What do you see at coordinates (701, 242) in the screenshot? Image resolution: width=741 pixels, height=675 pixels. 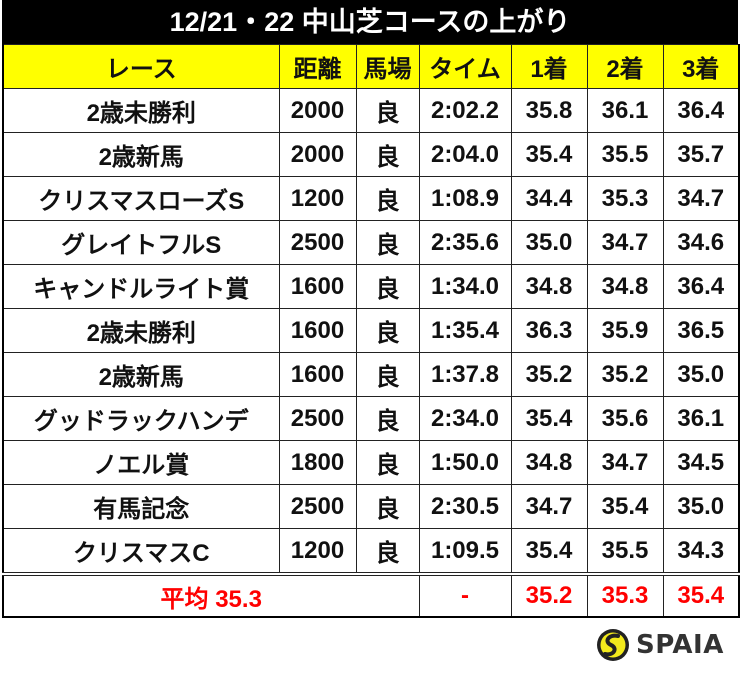 I see `cell-third-place: 34.6` at bounding box center [701, 242].